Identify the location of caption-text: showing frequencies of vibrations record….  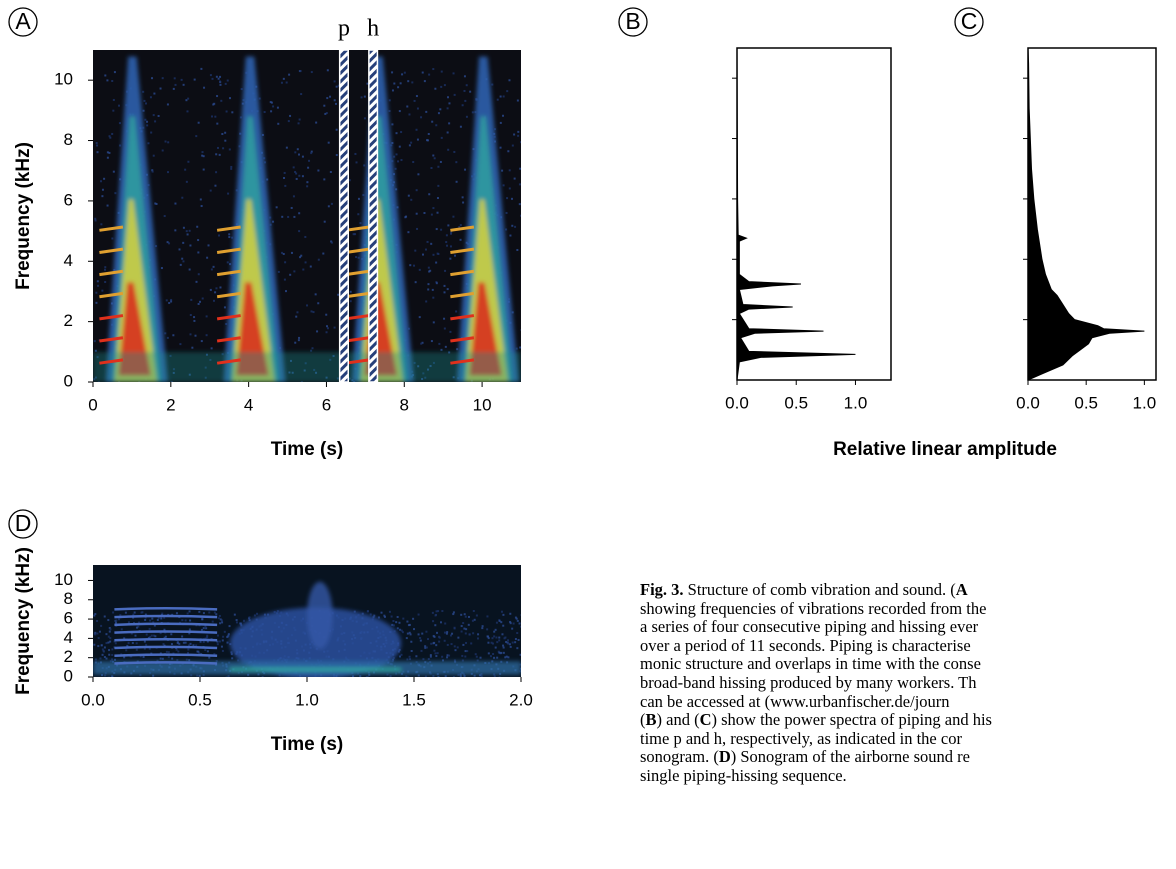
(813, 608).